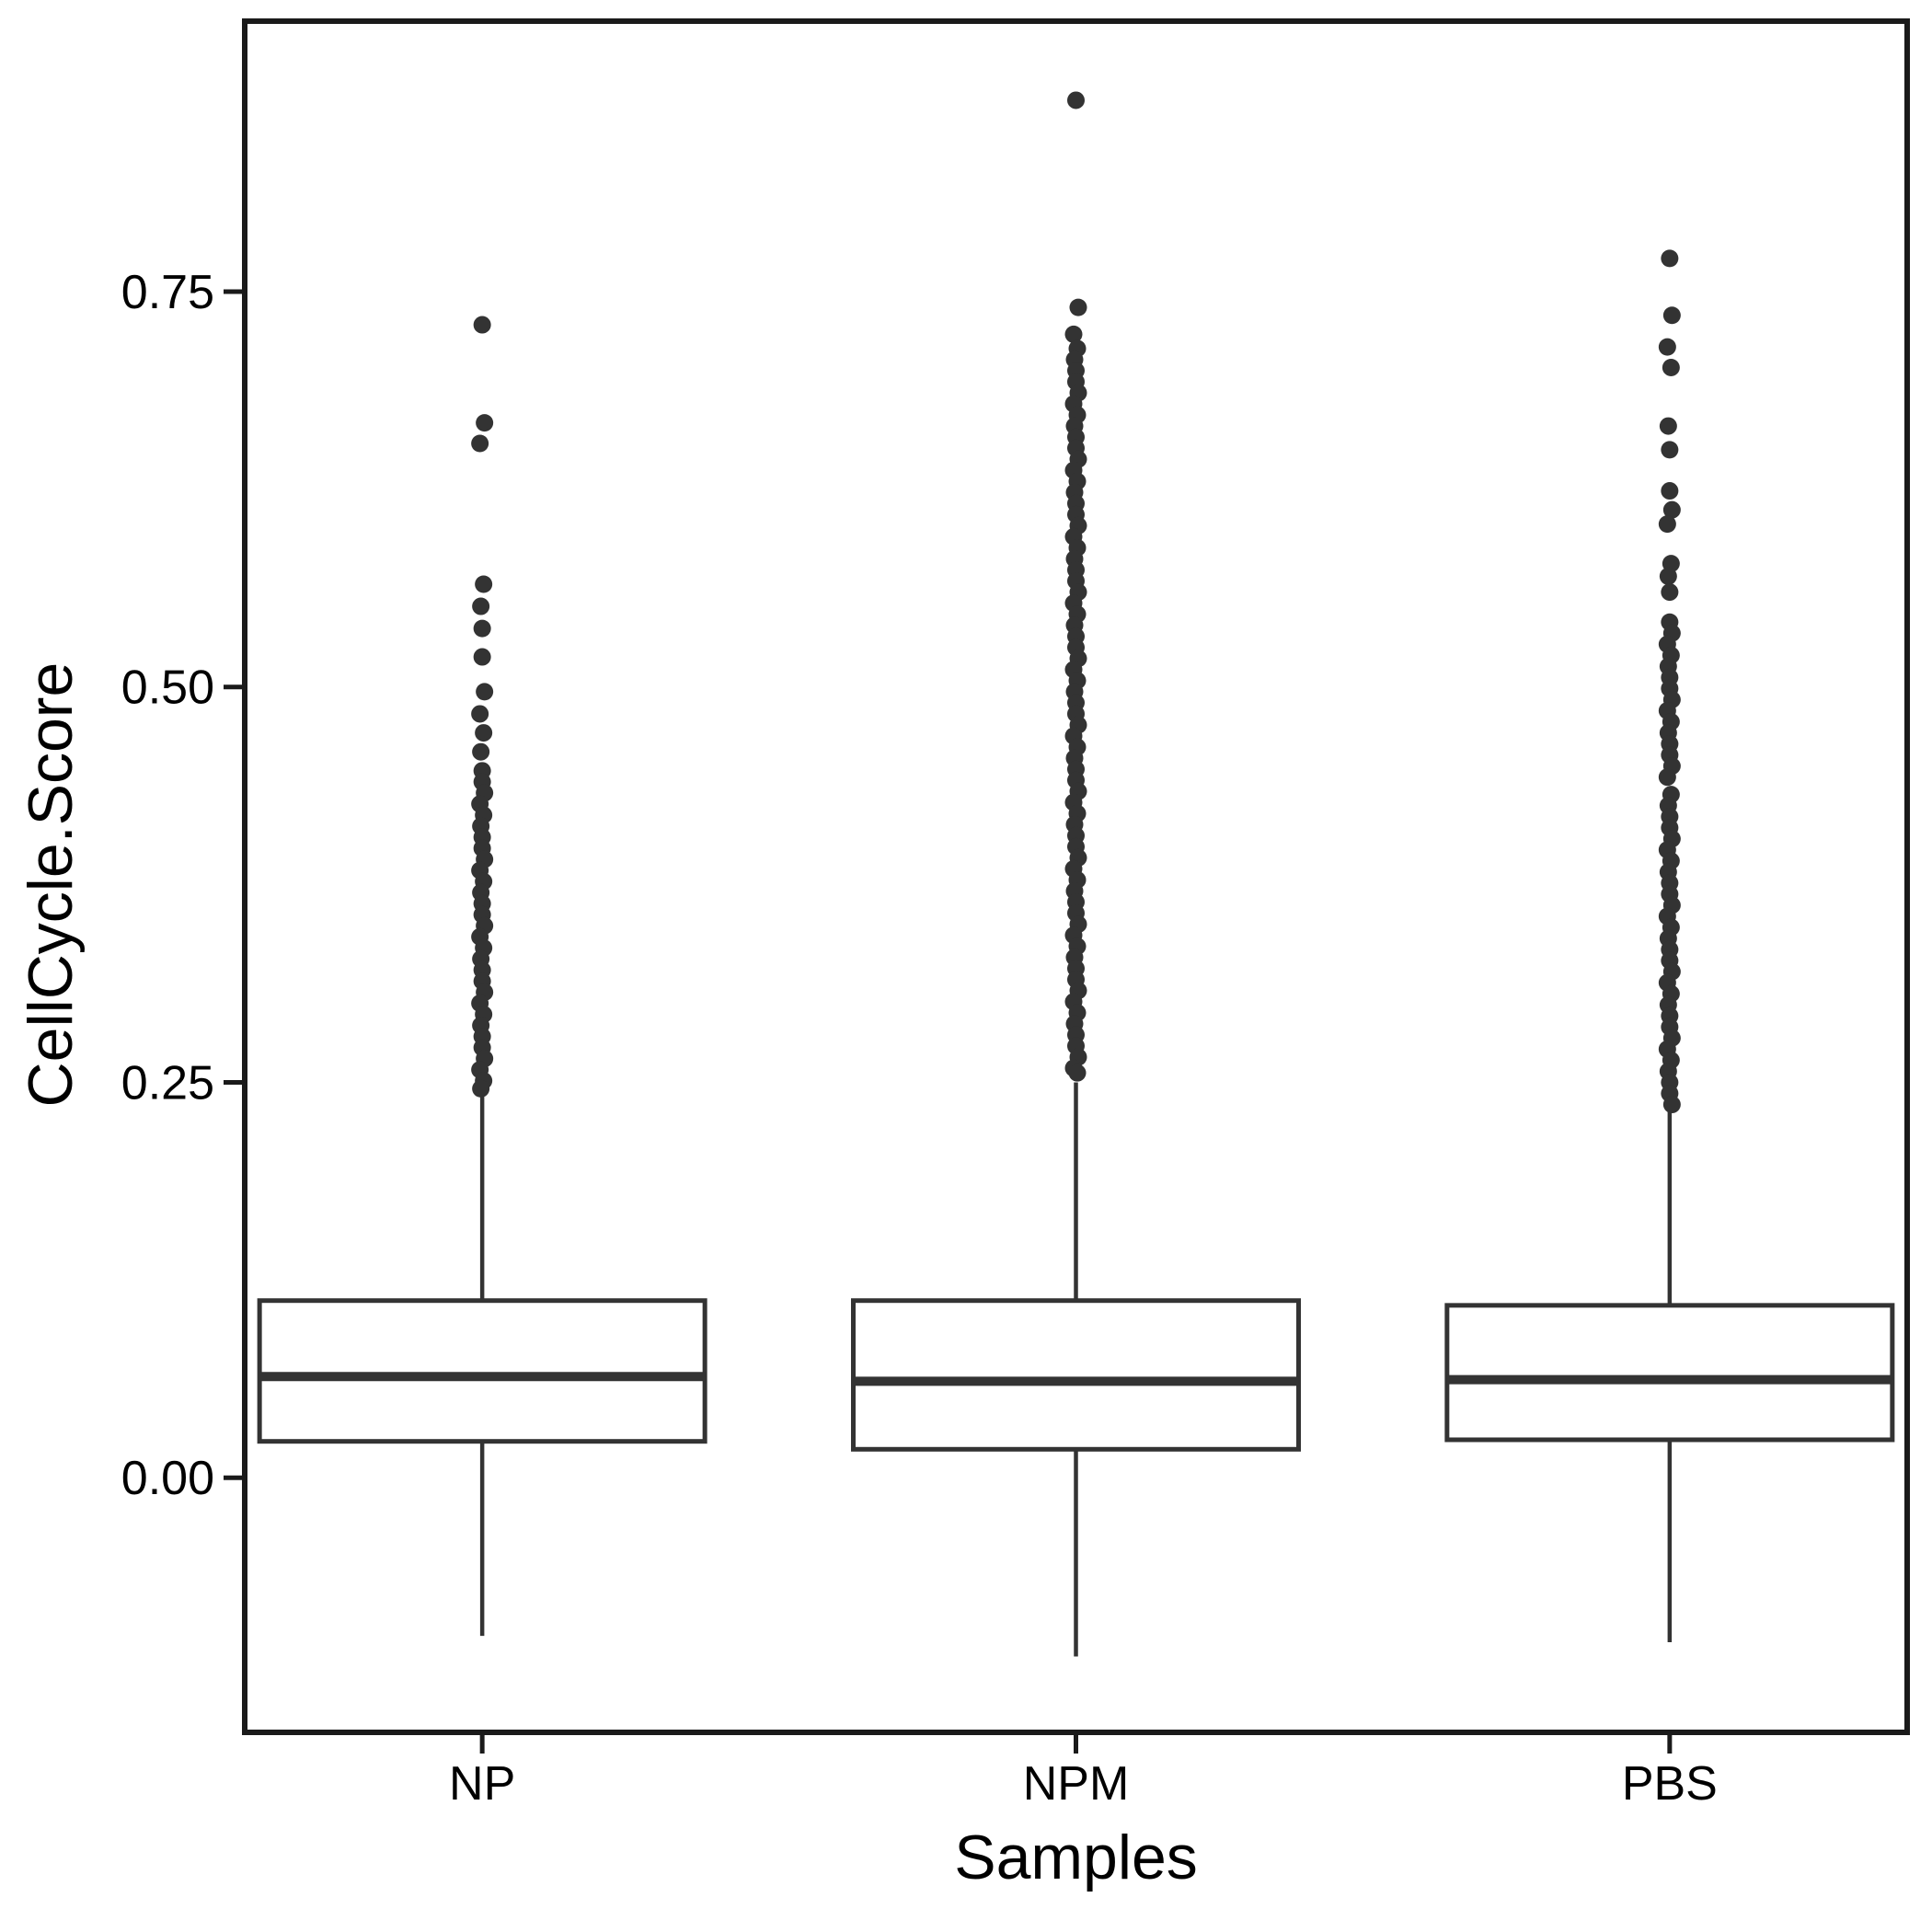  Describe the element at coordinates (1076, 1784) in the screenshot. I see `x-tick-label-NPM: NPM` at that location.